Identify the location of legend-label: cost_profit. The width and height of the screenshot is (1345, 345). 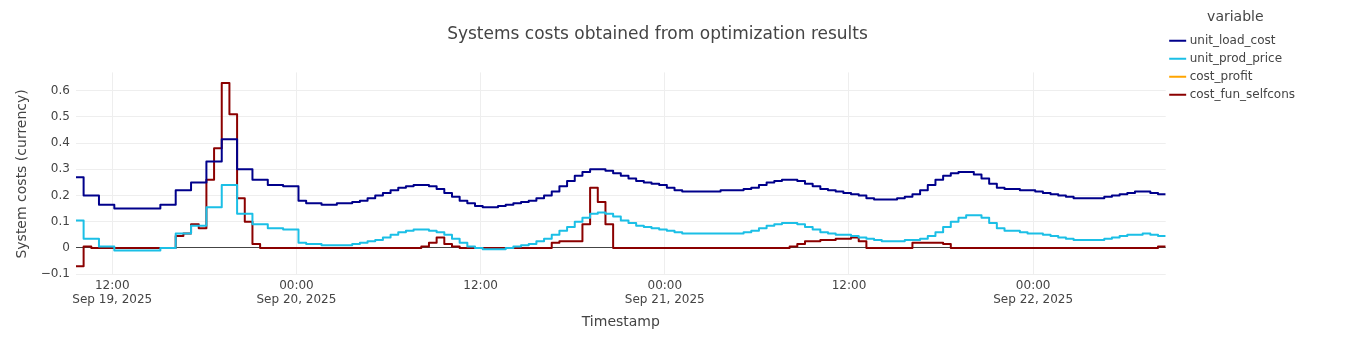
(1221, 75).